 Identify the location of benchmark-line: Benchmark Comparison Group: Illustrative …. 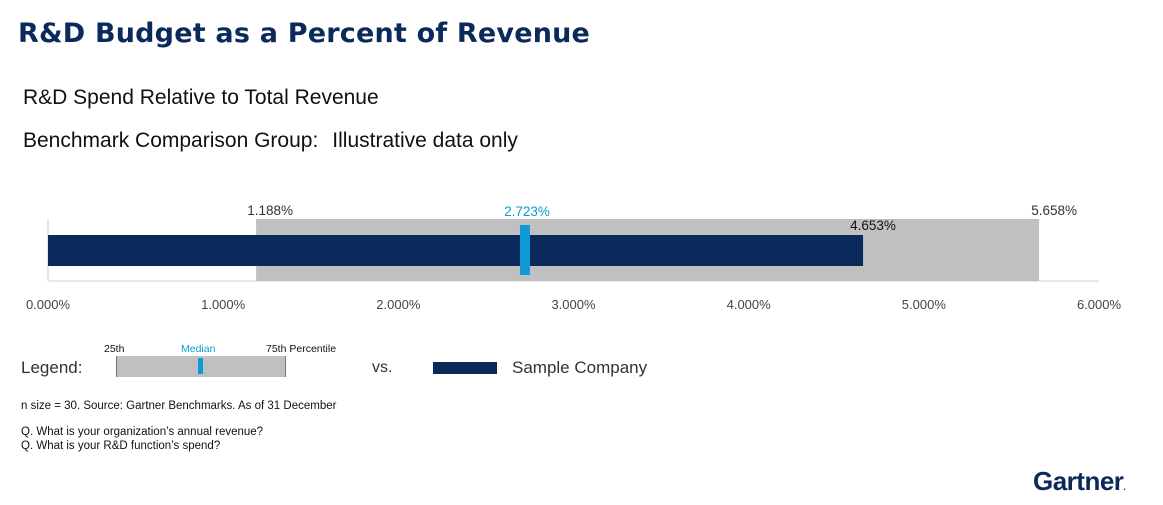
(270, 141).